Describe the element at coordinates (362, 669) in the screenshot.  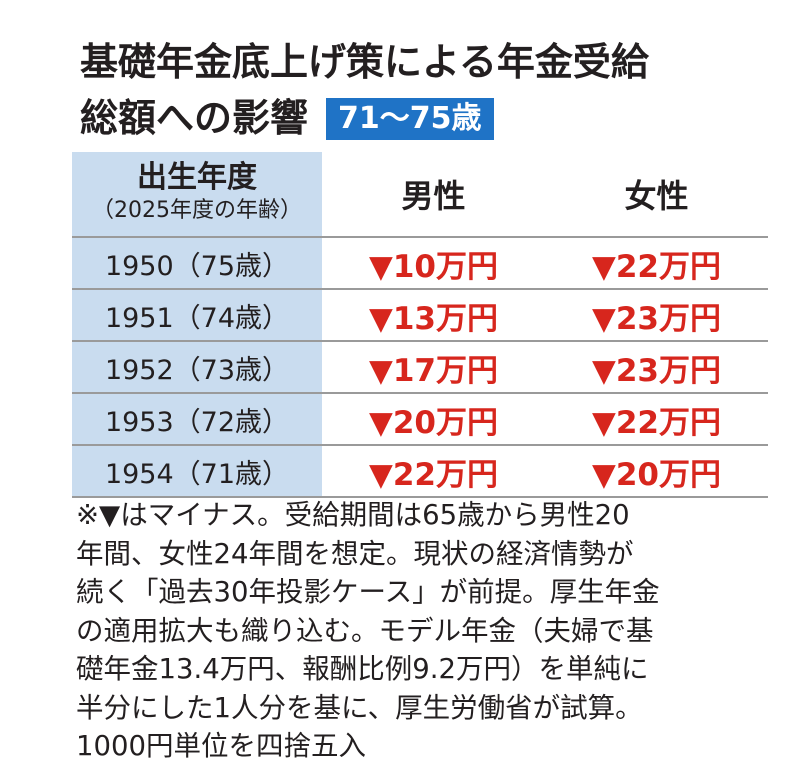
I see `footnote-line: 礎年金13.4万円、報酬比例9.2万円）を単純に` at that location.